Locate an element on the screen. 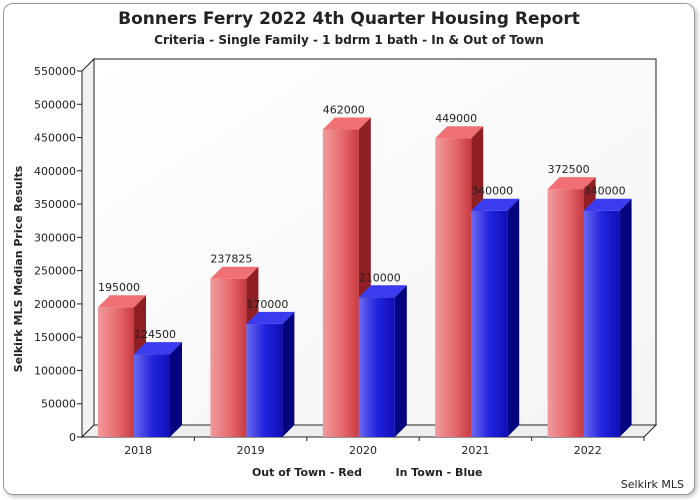 Image resolution: width=700 pixels, height=500 pixels. value-label-out-of-town-2018: 195000 is located at coordinates (119, 287).